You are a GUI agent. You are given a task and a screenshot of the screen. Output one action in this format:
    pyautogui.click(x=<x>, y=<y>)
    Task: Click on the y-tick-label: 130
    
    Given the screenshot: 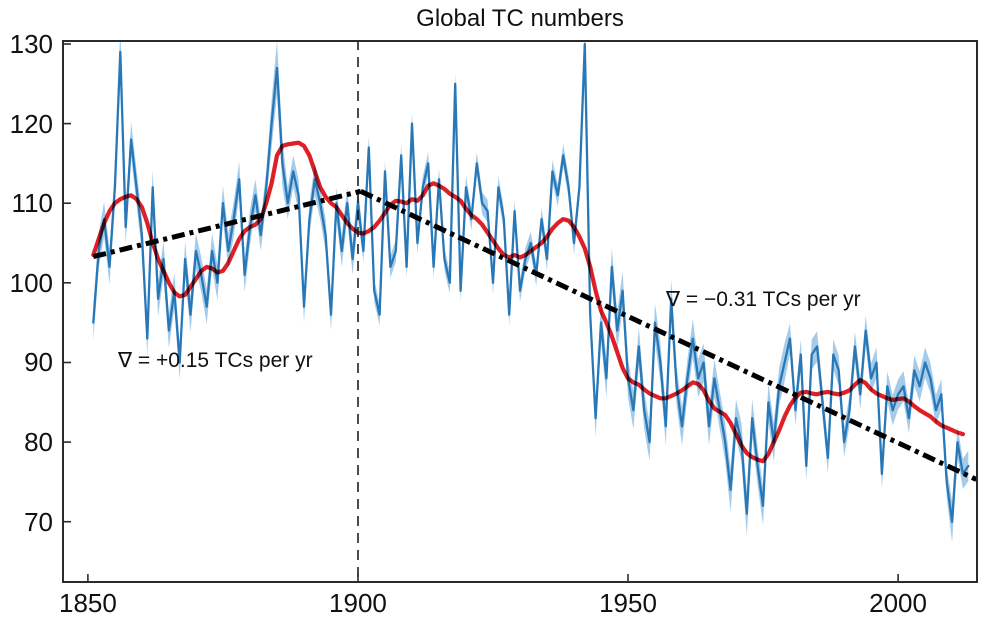 What is the action you would take?
    pyautogui.click(x=31, y=43)
    